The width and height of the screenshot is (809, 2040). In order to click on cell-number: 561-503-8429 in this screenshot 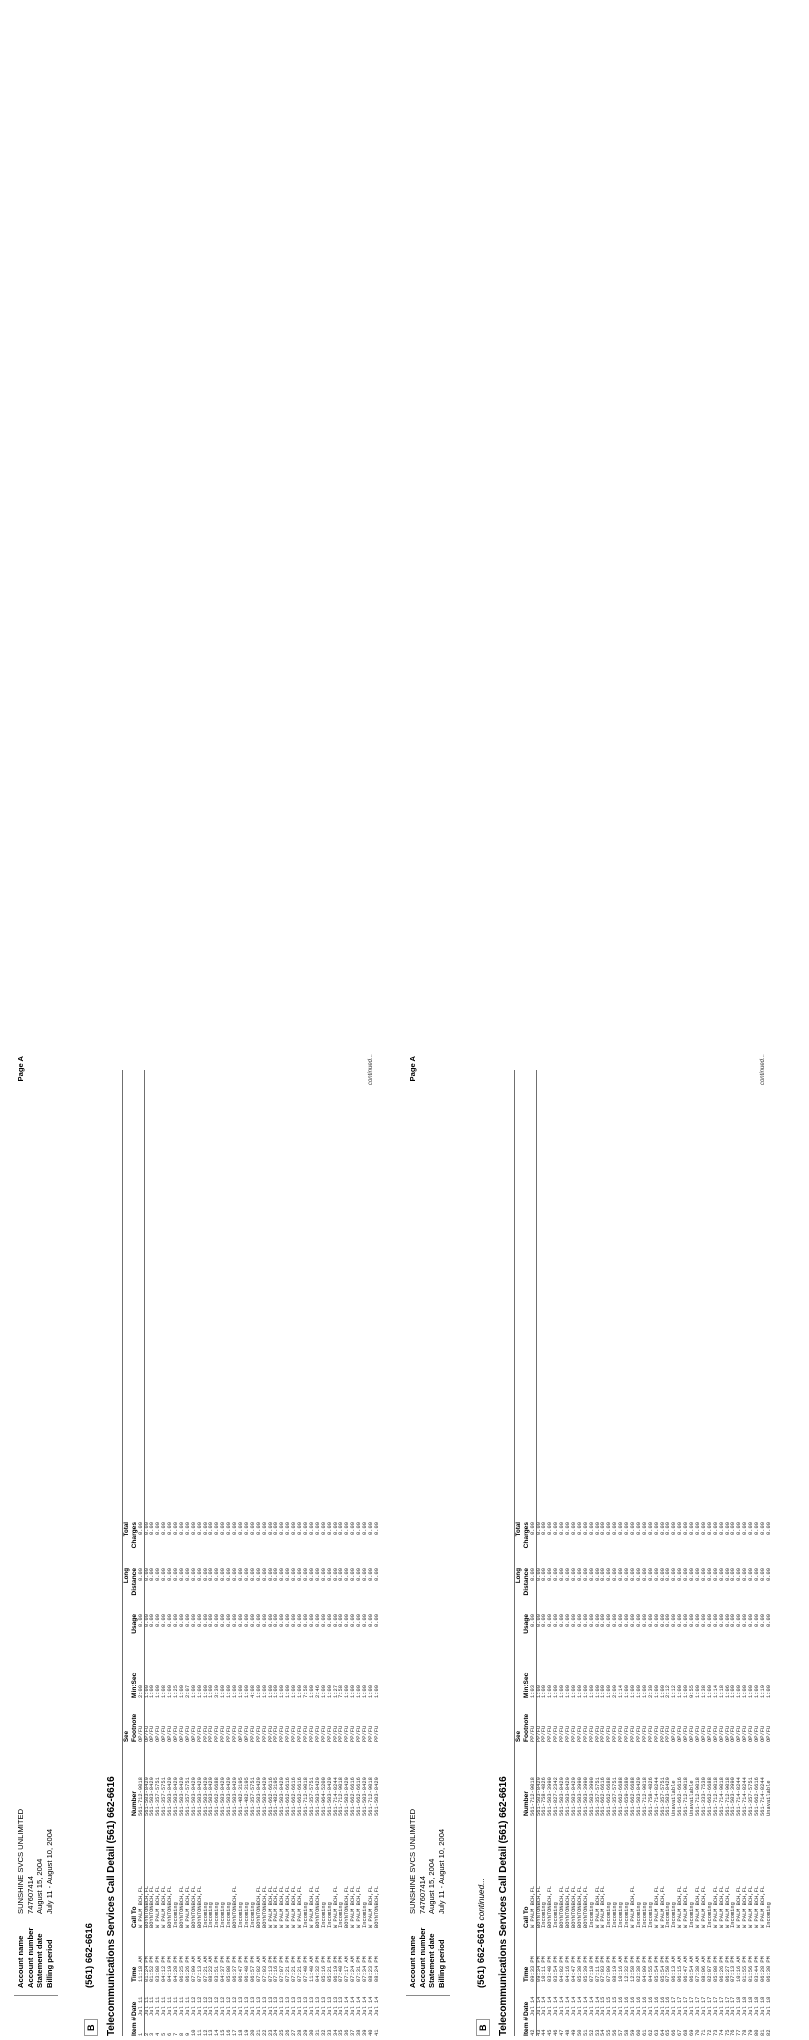, I will do `click(376, 1796)`.